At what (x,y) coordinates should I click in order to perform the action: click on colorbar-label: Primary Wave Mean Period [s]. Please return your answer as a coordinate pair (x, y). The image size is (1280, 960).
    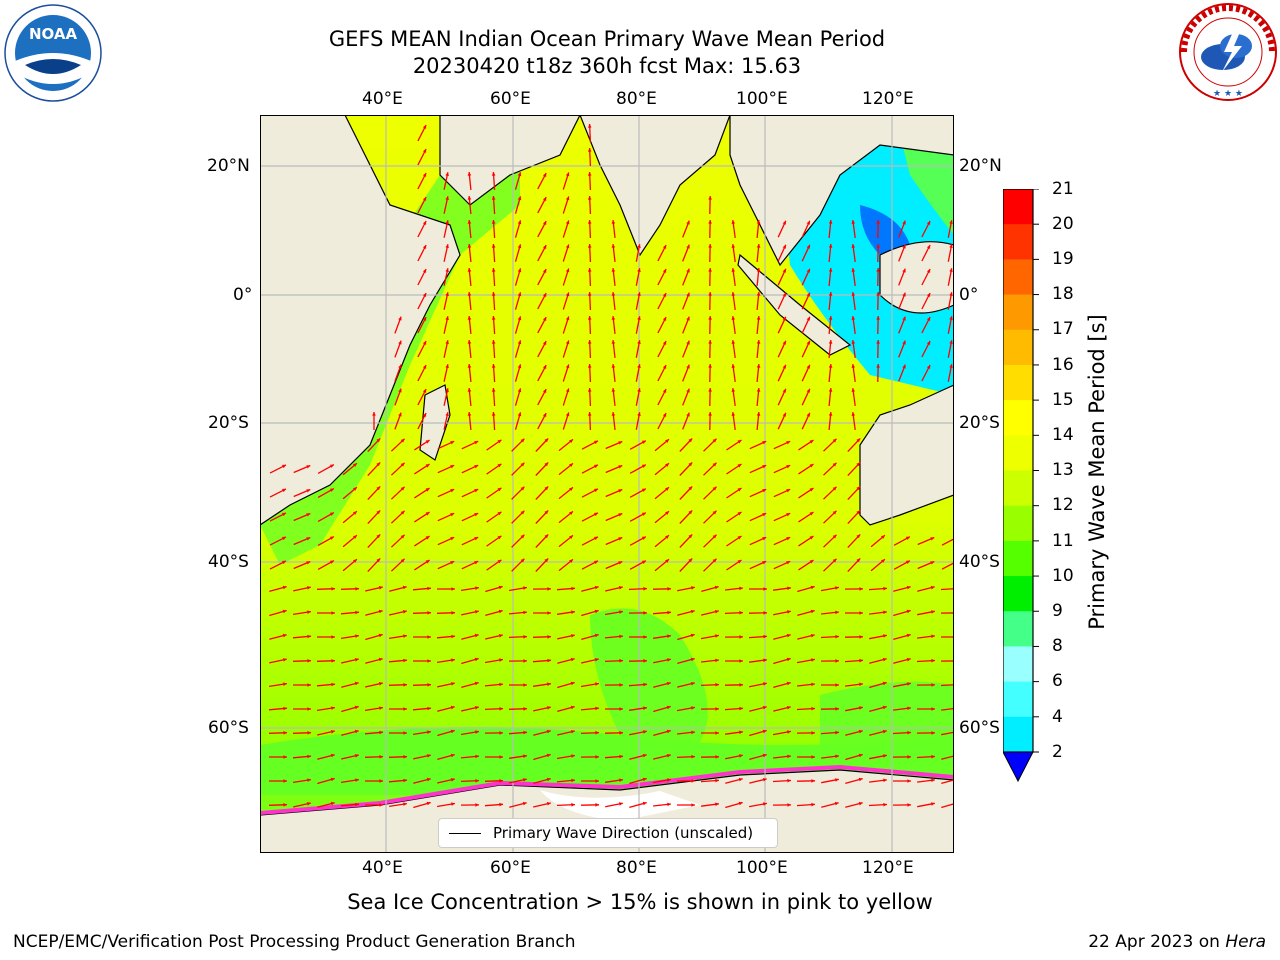
    Looking at the image, I should click on (1097, 472).